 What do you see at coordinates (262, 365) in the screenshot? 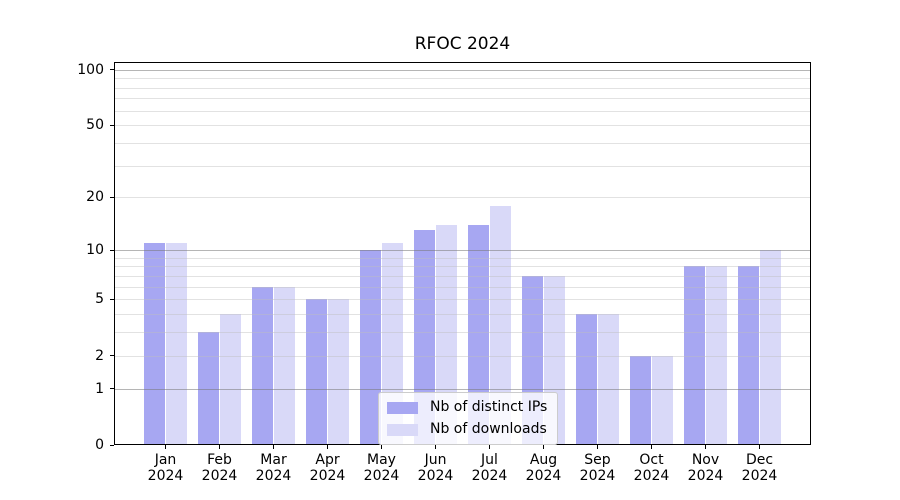
I see `bar-nb-of-distinct-ips-mar` at bounding box center [262, 365].